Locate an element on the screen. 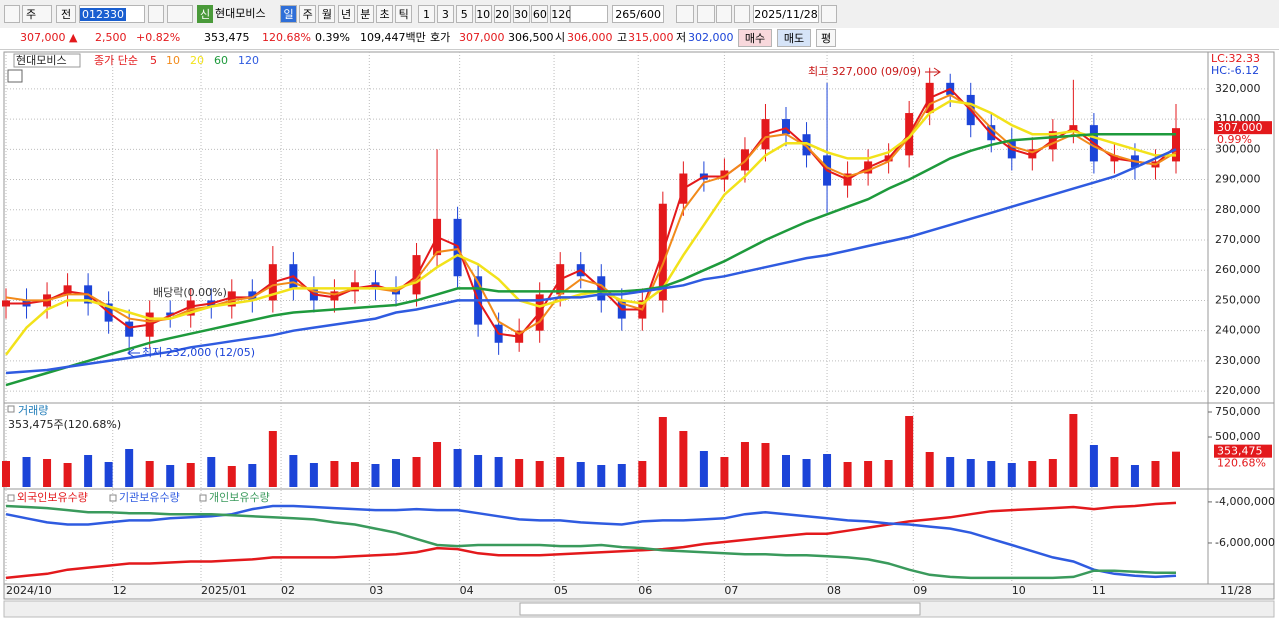 Image resolution: width=1279 pixels, height=621 pixels. volume: 353,475 is located at coordinates (227, 37).